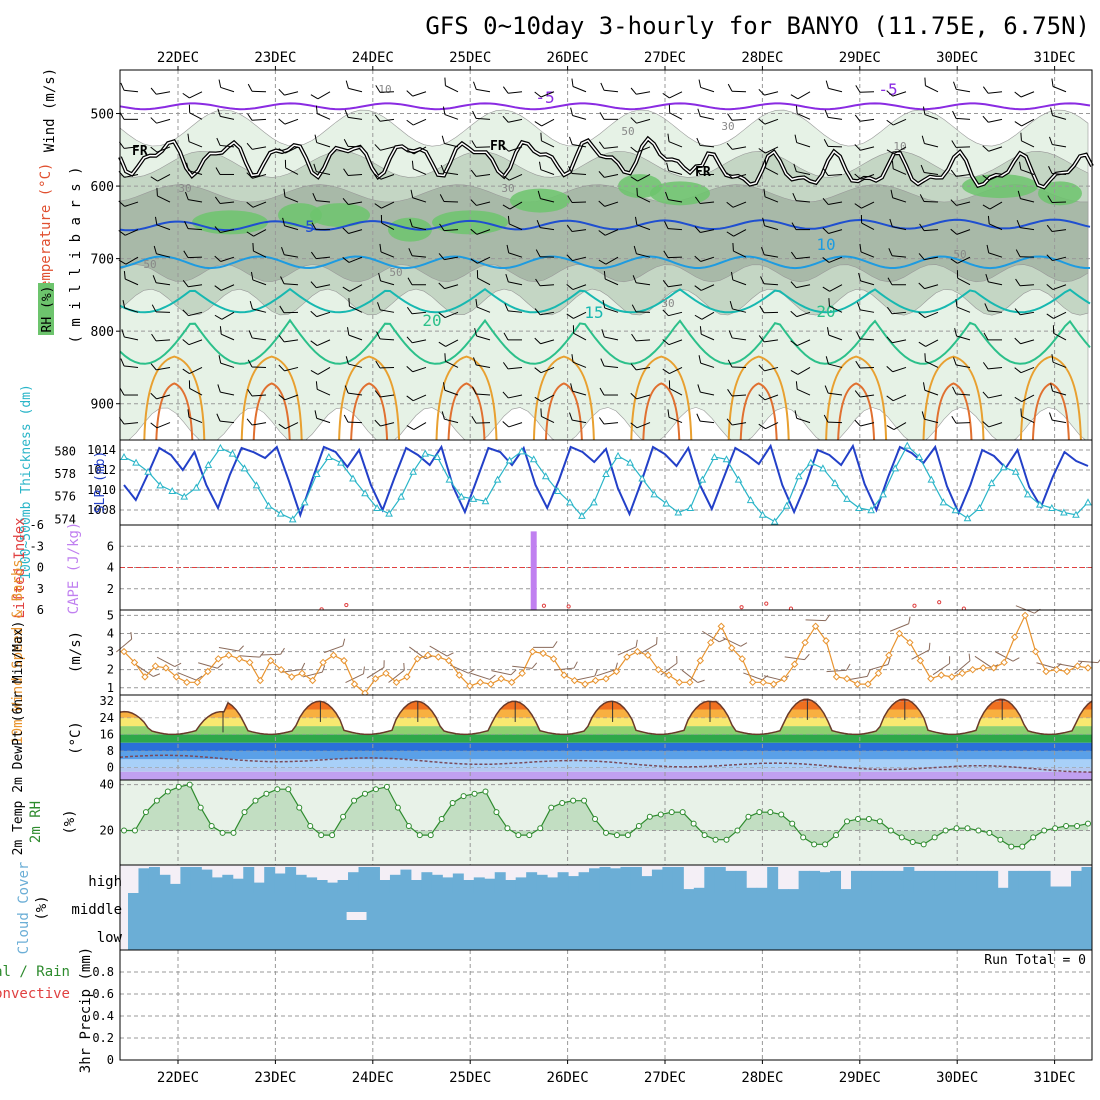  Describe the element at coordinates (100, 482) in the screenshot. I see `slp-axis-label: SLP (mb)` at that location.